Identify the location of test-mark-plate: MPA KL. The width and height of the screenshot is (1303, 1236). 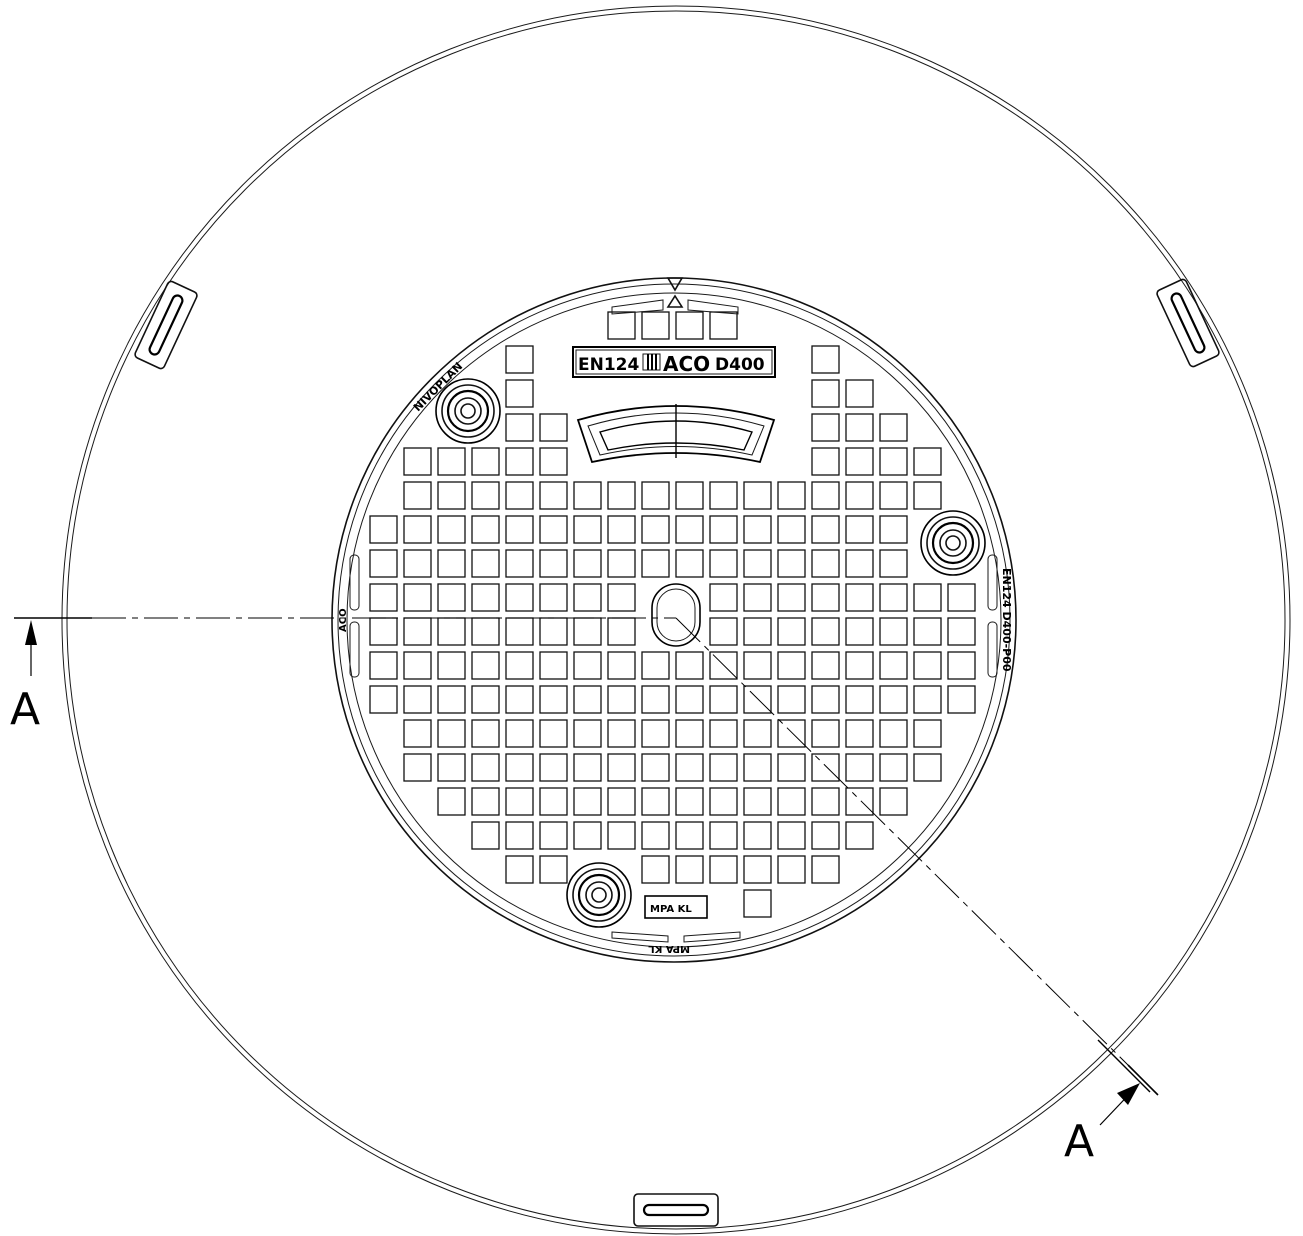
(676, 907).